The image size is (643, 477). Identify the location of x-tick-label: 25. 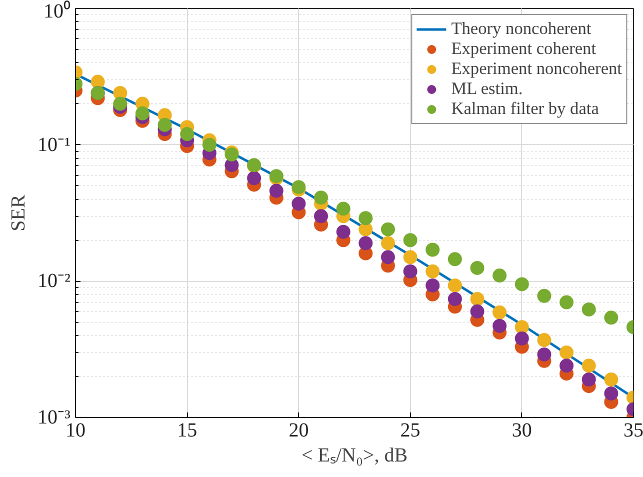
(410, 431).